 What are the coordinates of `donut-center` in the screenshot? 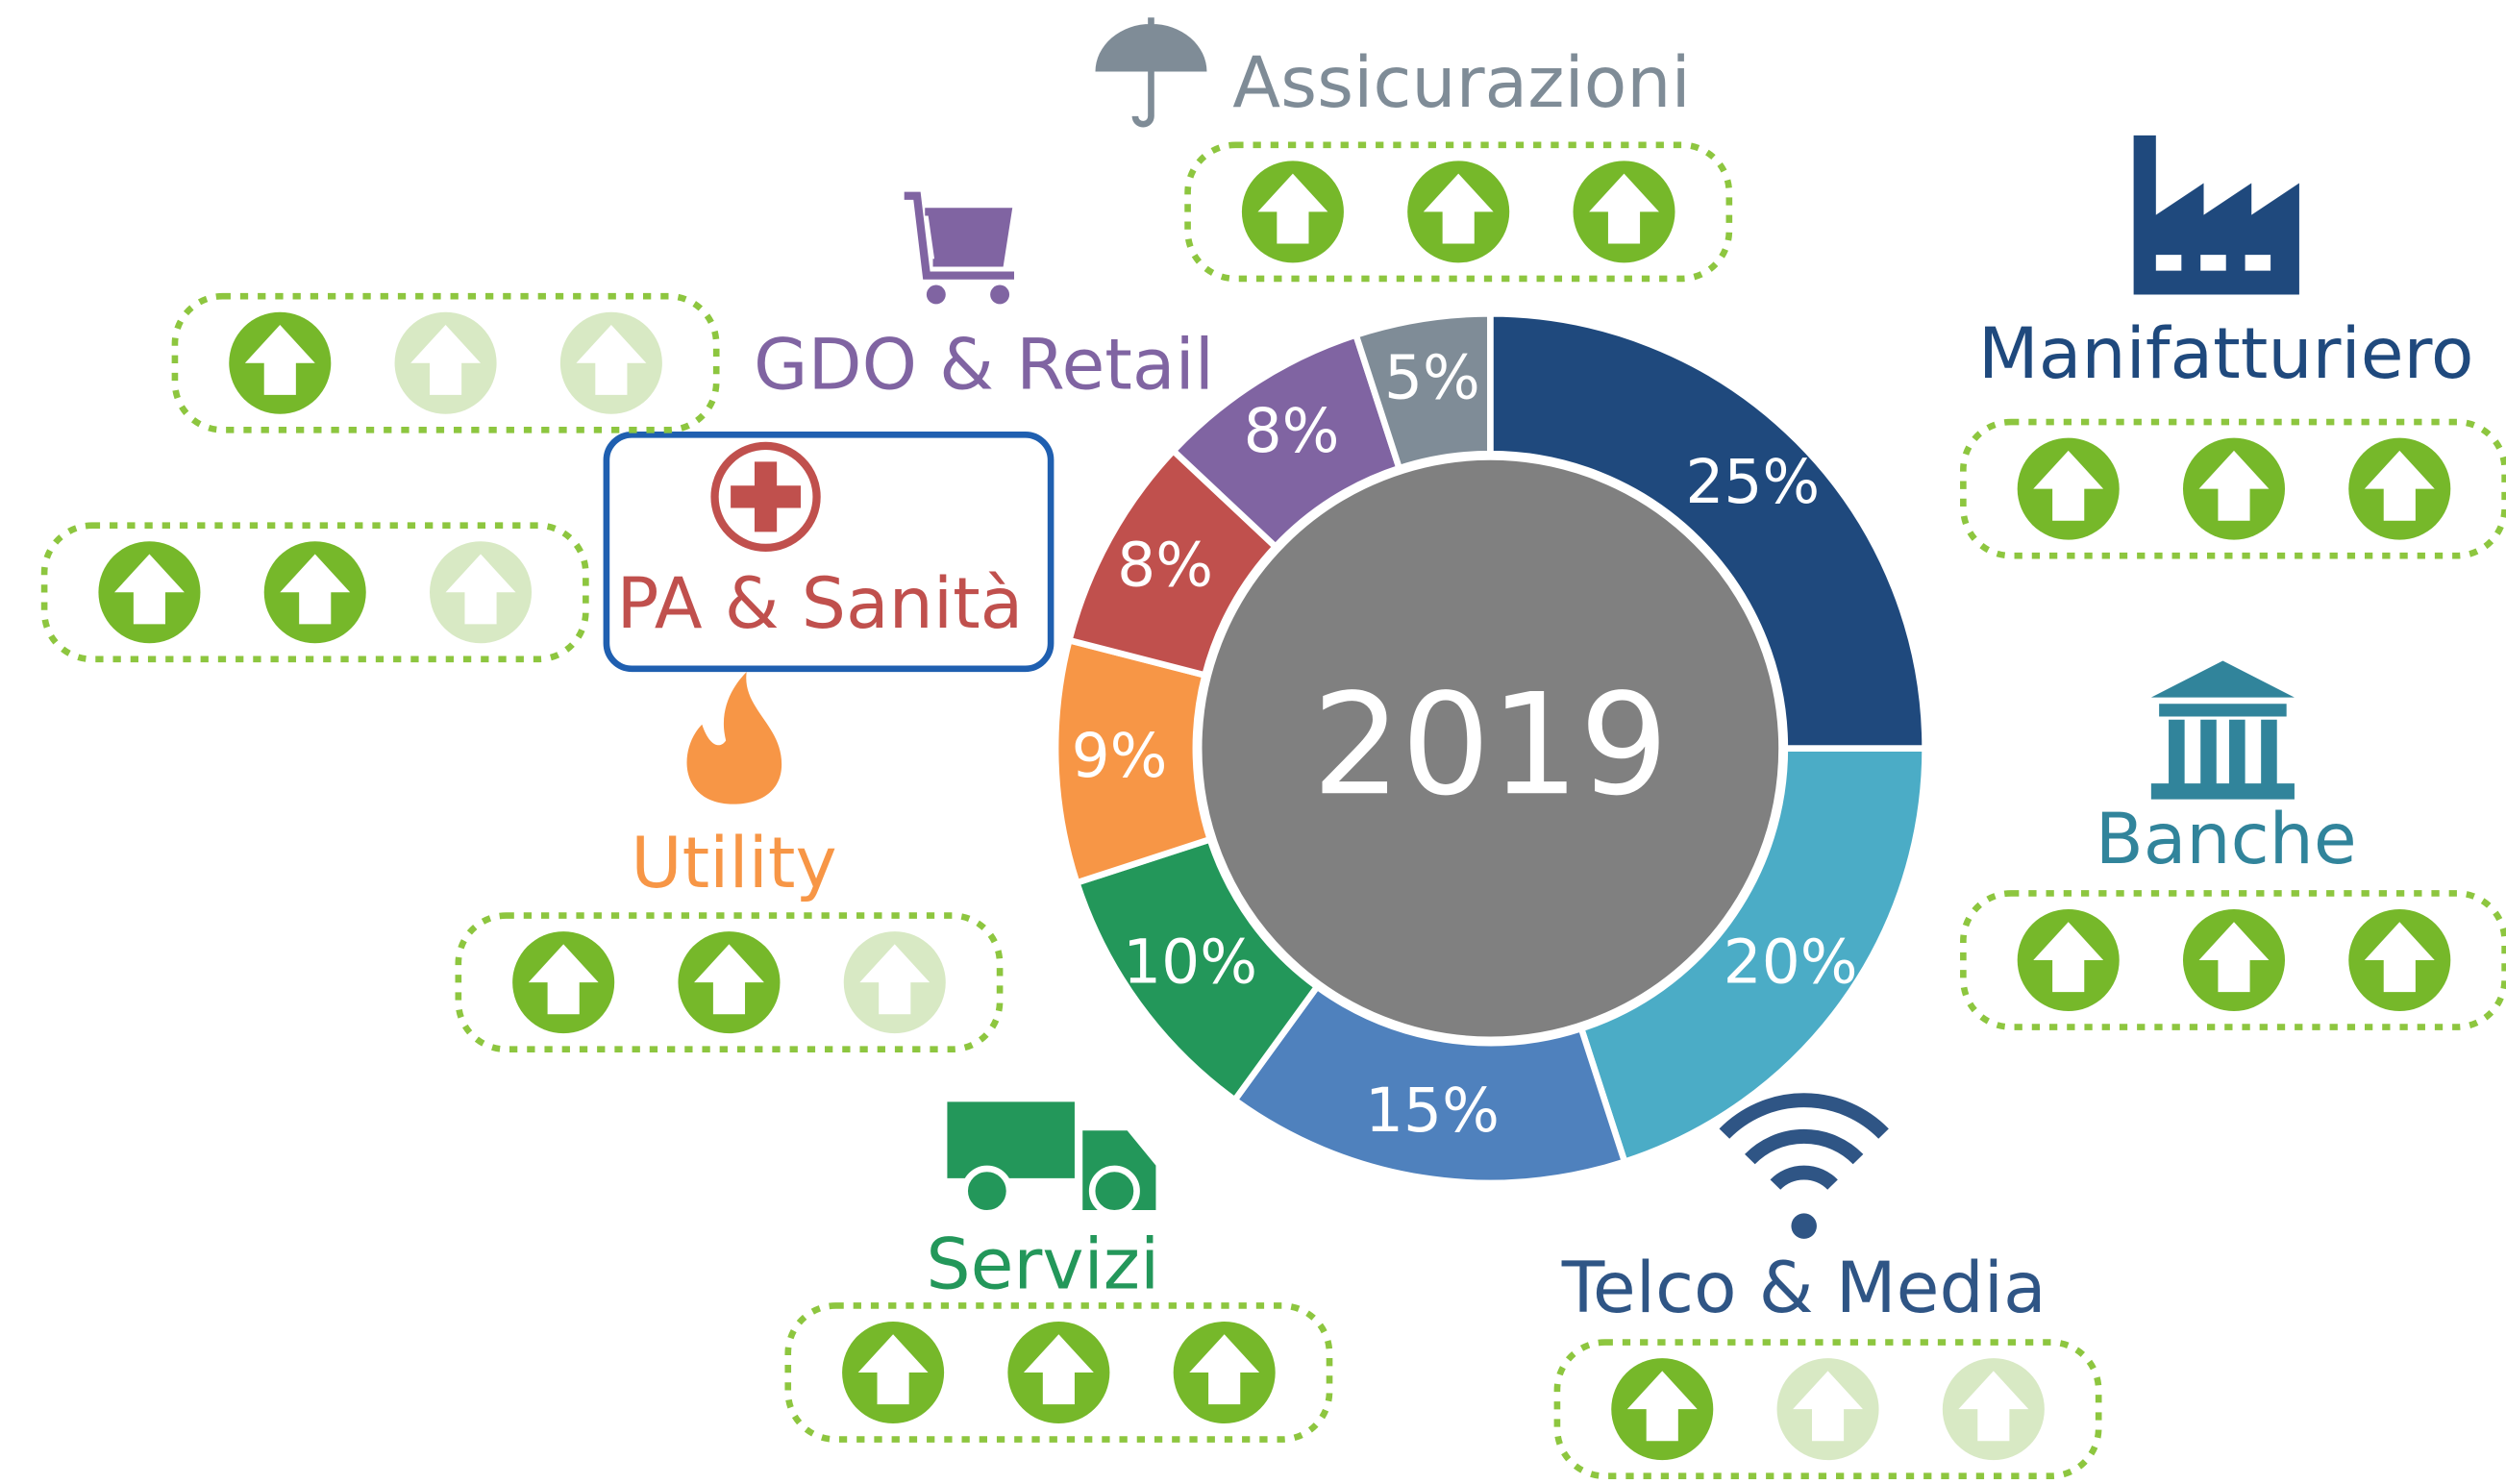 It's located at (1490, 749).